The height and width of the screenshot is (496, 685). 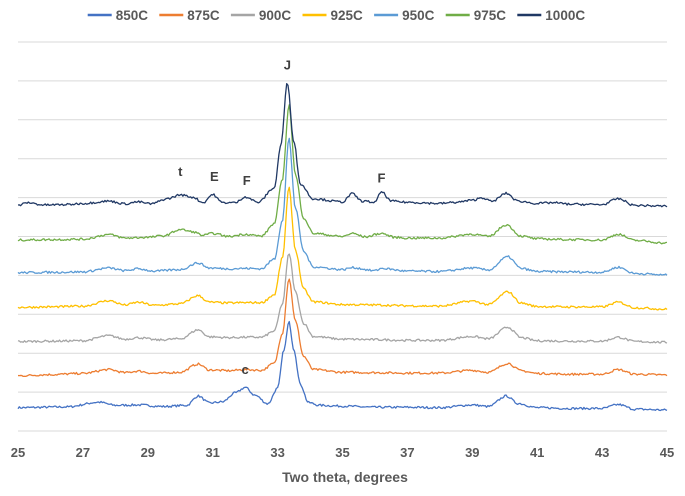 What do you see at coordinates (537, 452) in the screenshot?
I see `x-tick-label: 41` at bounding box center [537, 452].